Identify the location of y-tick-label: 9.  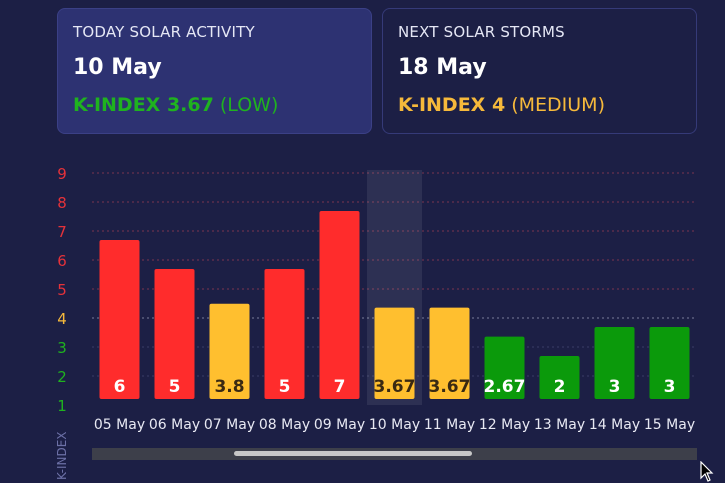
(62, 174).